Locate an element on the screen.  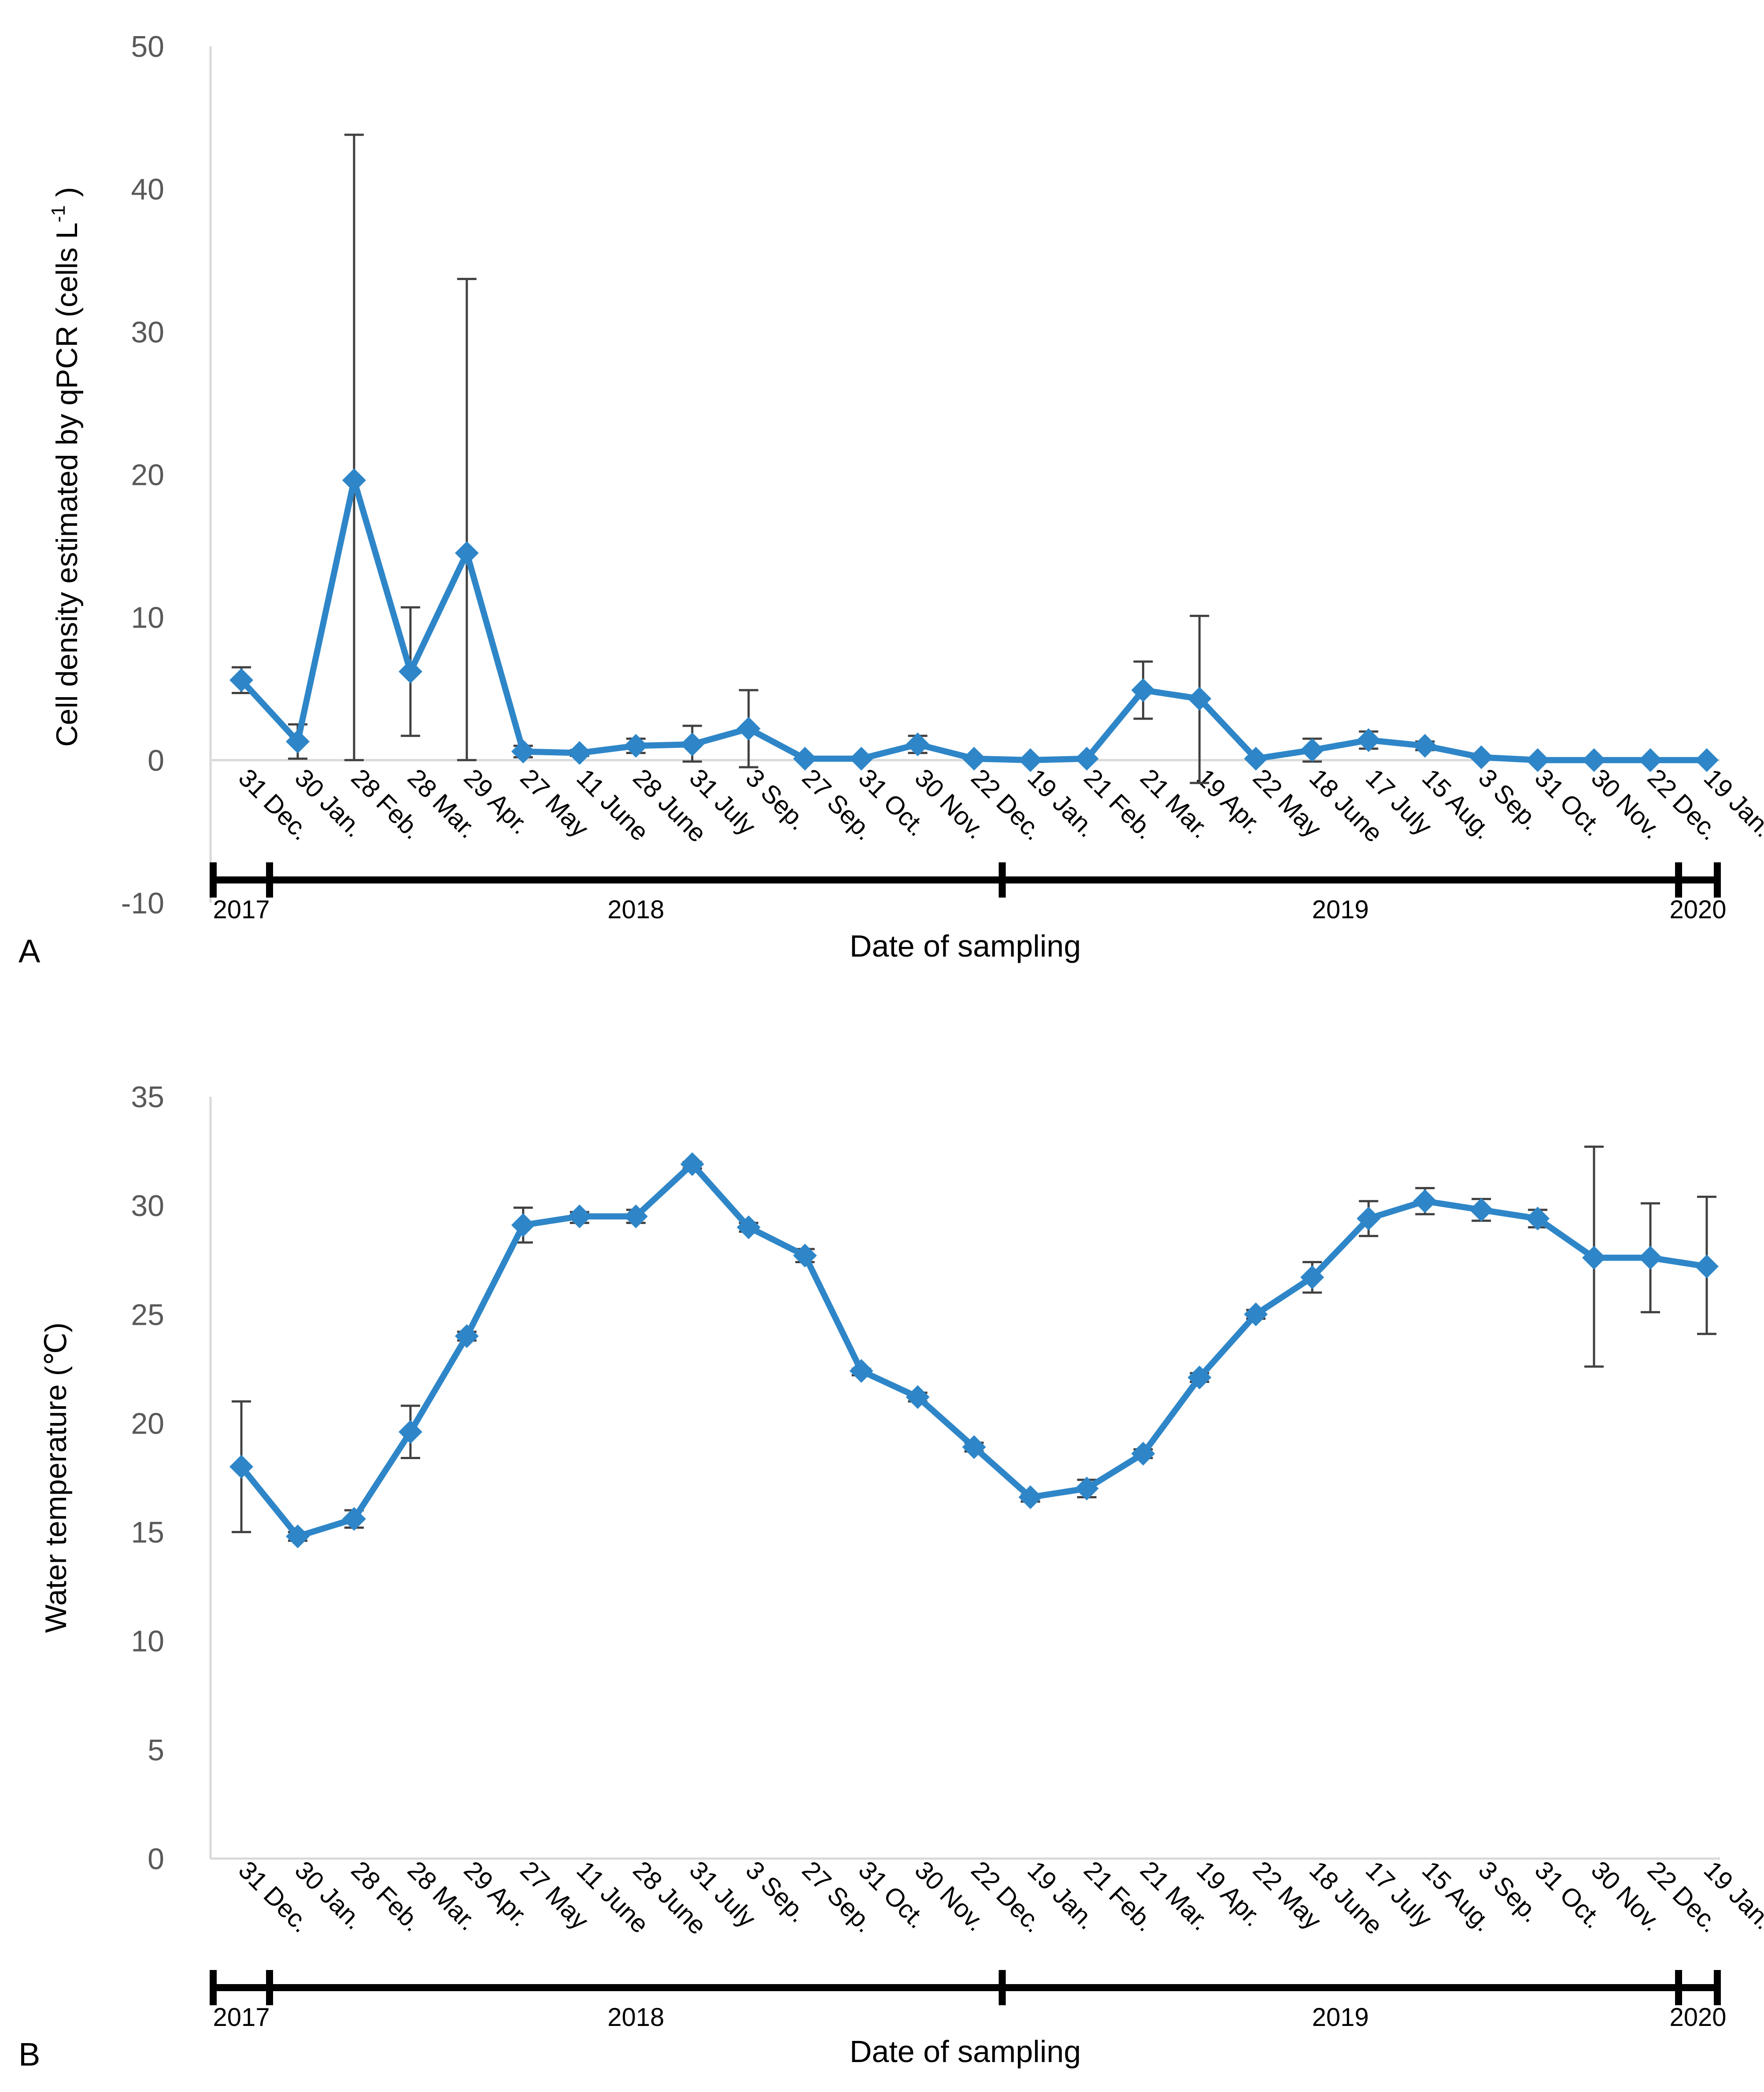
y-tick-label: 40 is located at coordinates (147, 189).